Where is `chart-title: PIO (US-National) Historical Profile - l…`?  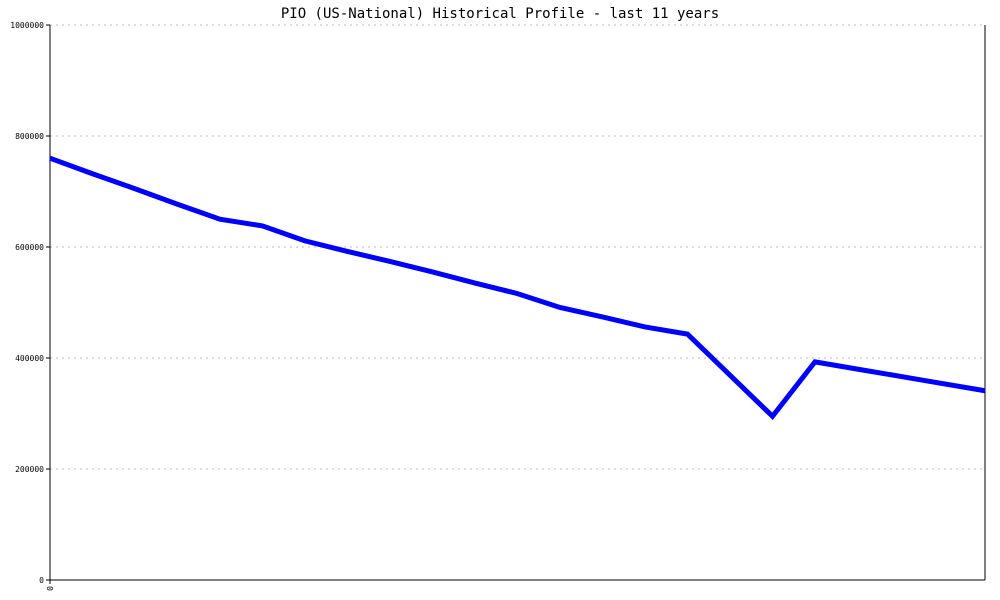
chart-title: PIO (US-National) Historical Profile - l… is located at coordinates (500, 14).